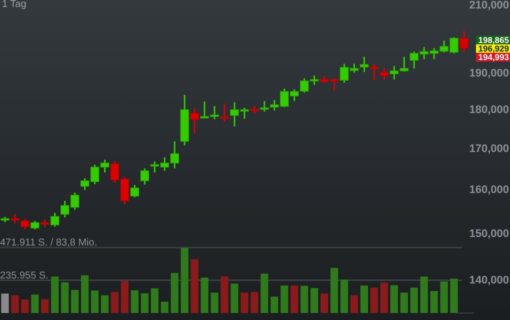 The width and height of the screenshot is (510, 320). I want to click on y-tick-label: 160,000, so click(489, 190).